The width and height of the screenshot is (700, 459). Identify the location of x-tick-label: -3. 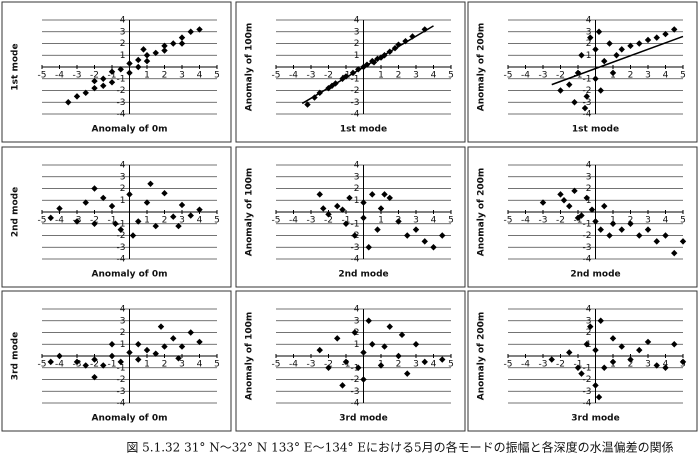
(543, 221).